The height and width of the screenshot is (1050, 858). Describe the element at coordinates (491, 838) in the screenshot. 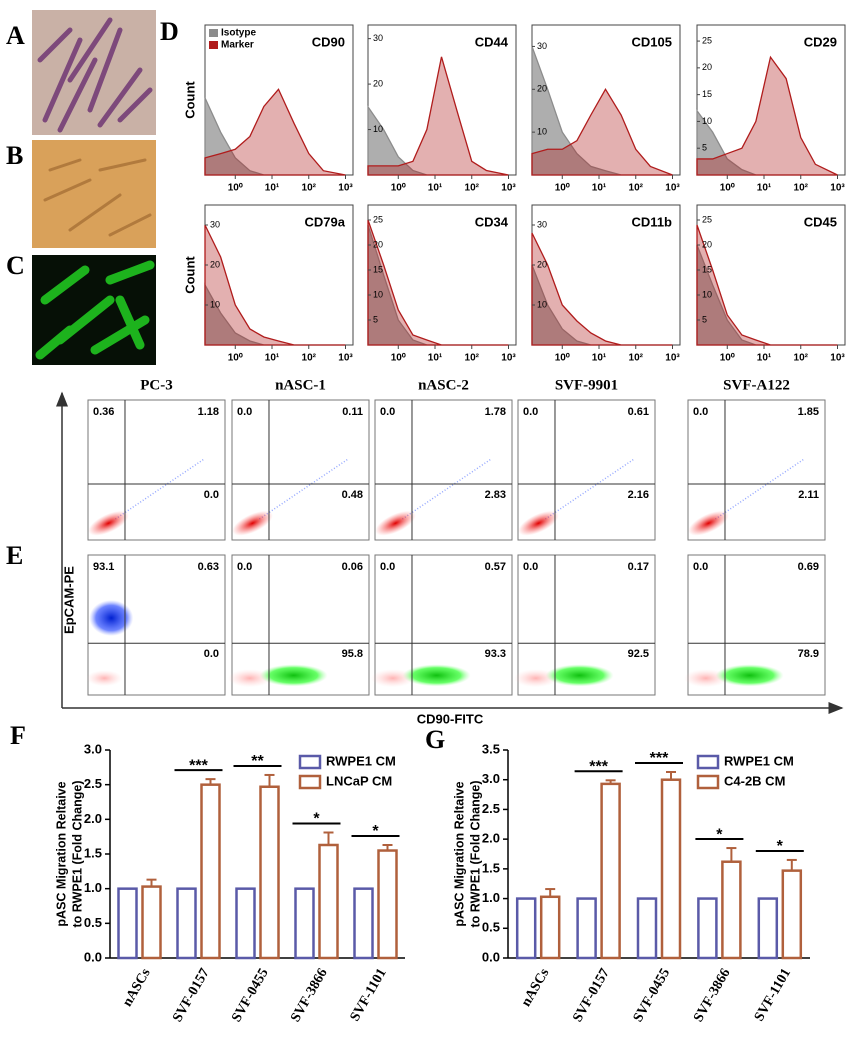

I see `y-tick-label: 2.0` at that location.